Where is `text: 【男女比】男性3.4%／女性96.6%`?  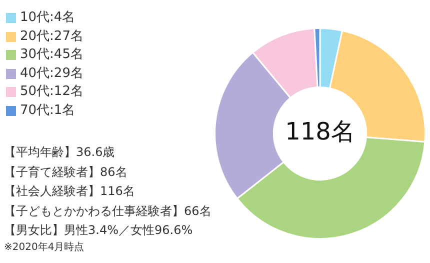
text: 【男女比】男性3.4%／女性96.6% is located at coordinates (99, 230).